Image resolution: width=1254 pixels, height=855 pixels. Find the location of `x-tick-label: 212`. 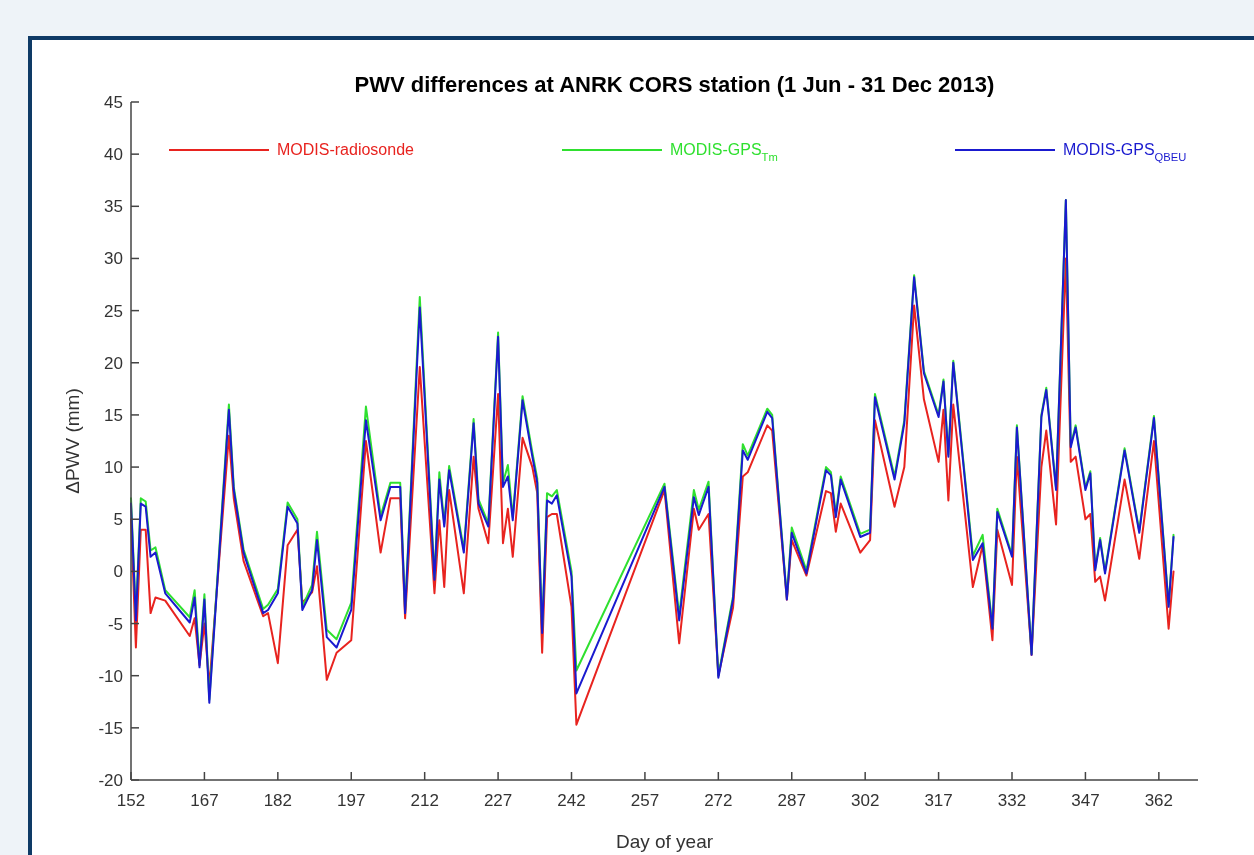

x-tick-label: 212 is located at coordinates (424, 800).